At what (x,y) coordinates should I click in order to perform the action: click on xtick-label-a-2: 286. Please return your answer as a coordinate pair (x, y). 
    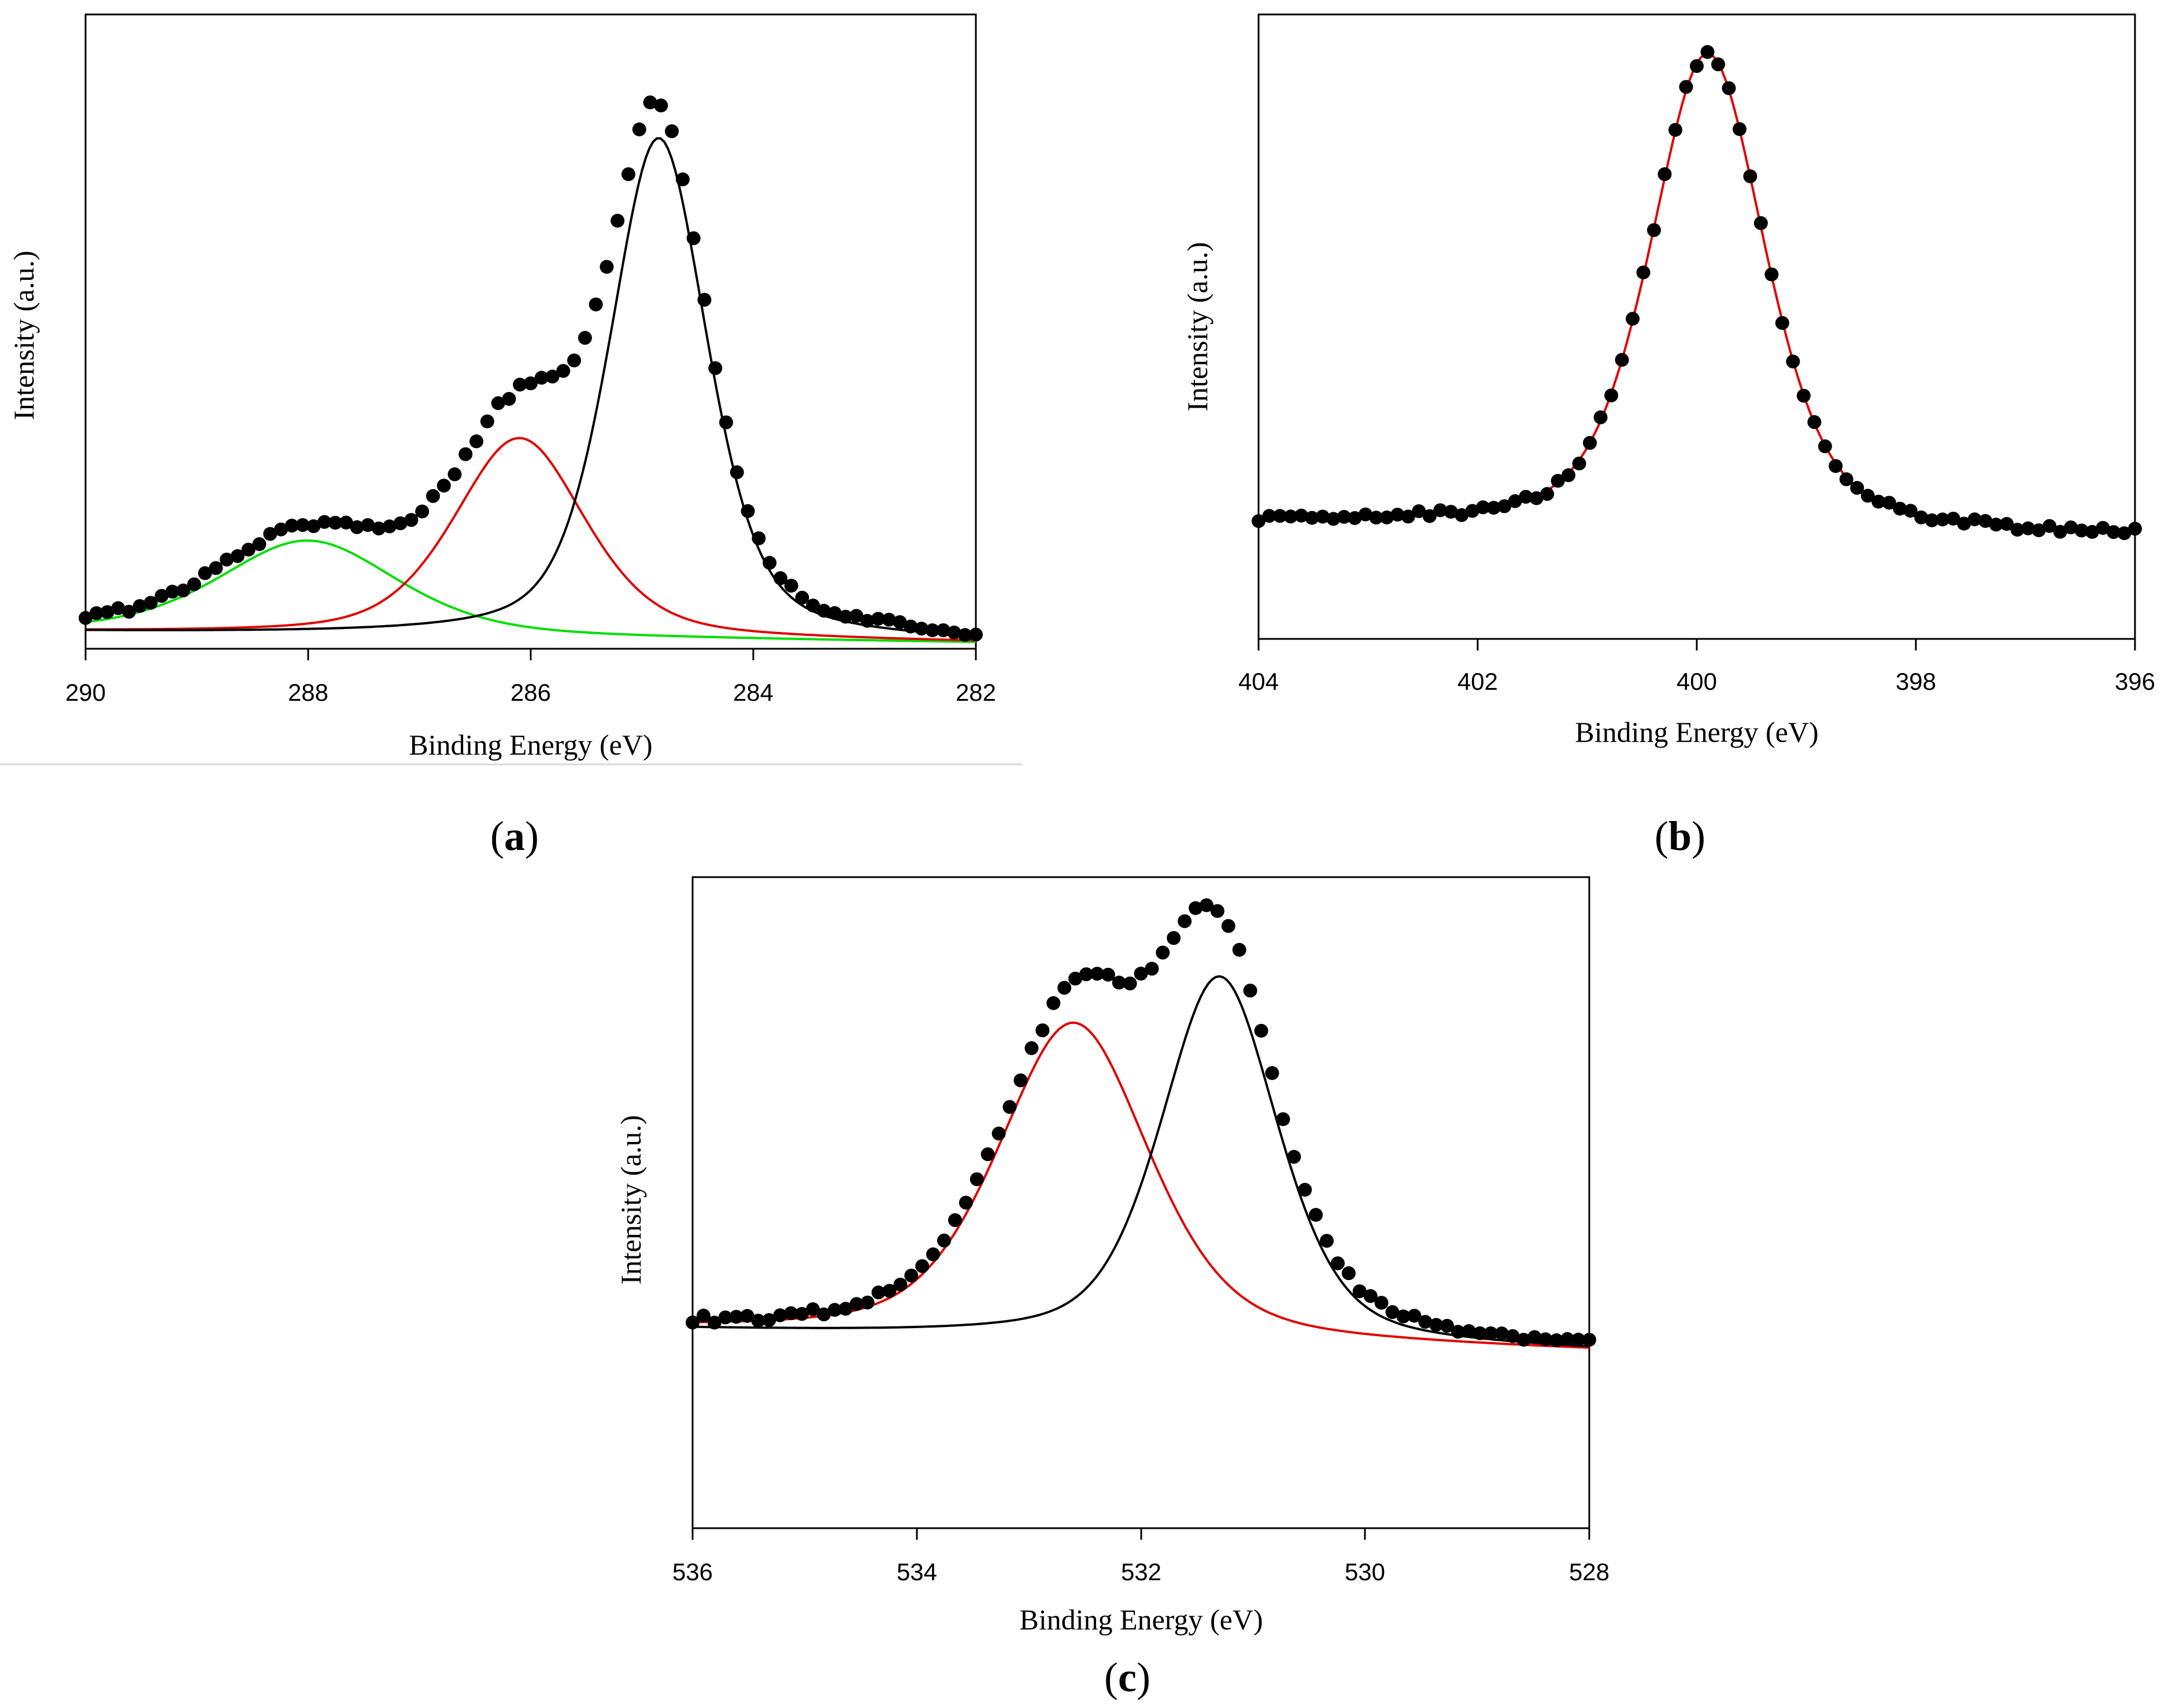
    Looking at the image, I should click on (530, 692).